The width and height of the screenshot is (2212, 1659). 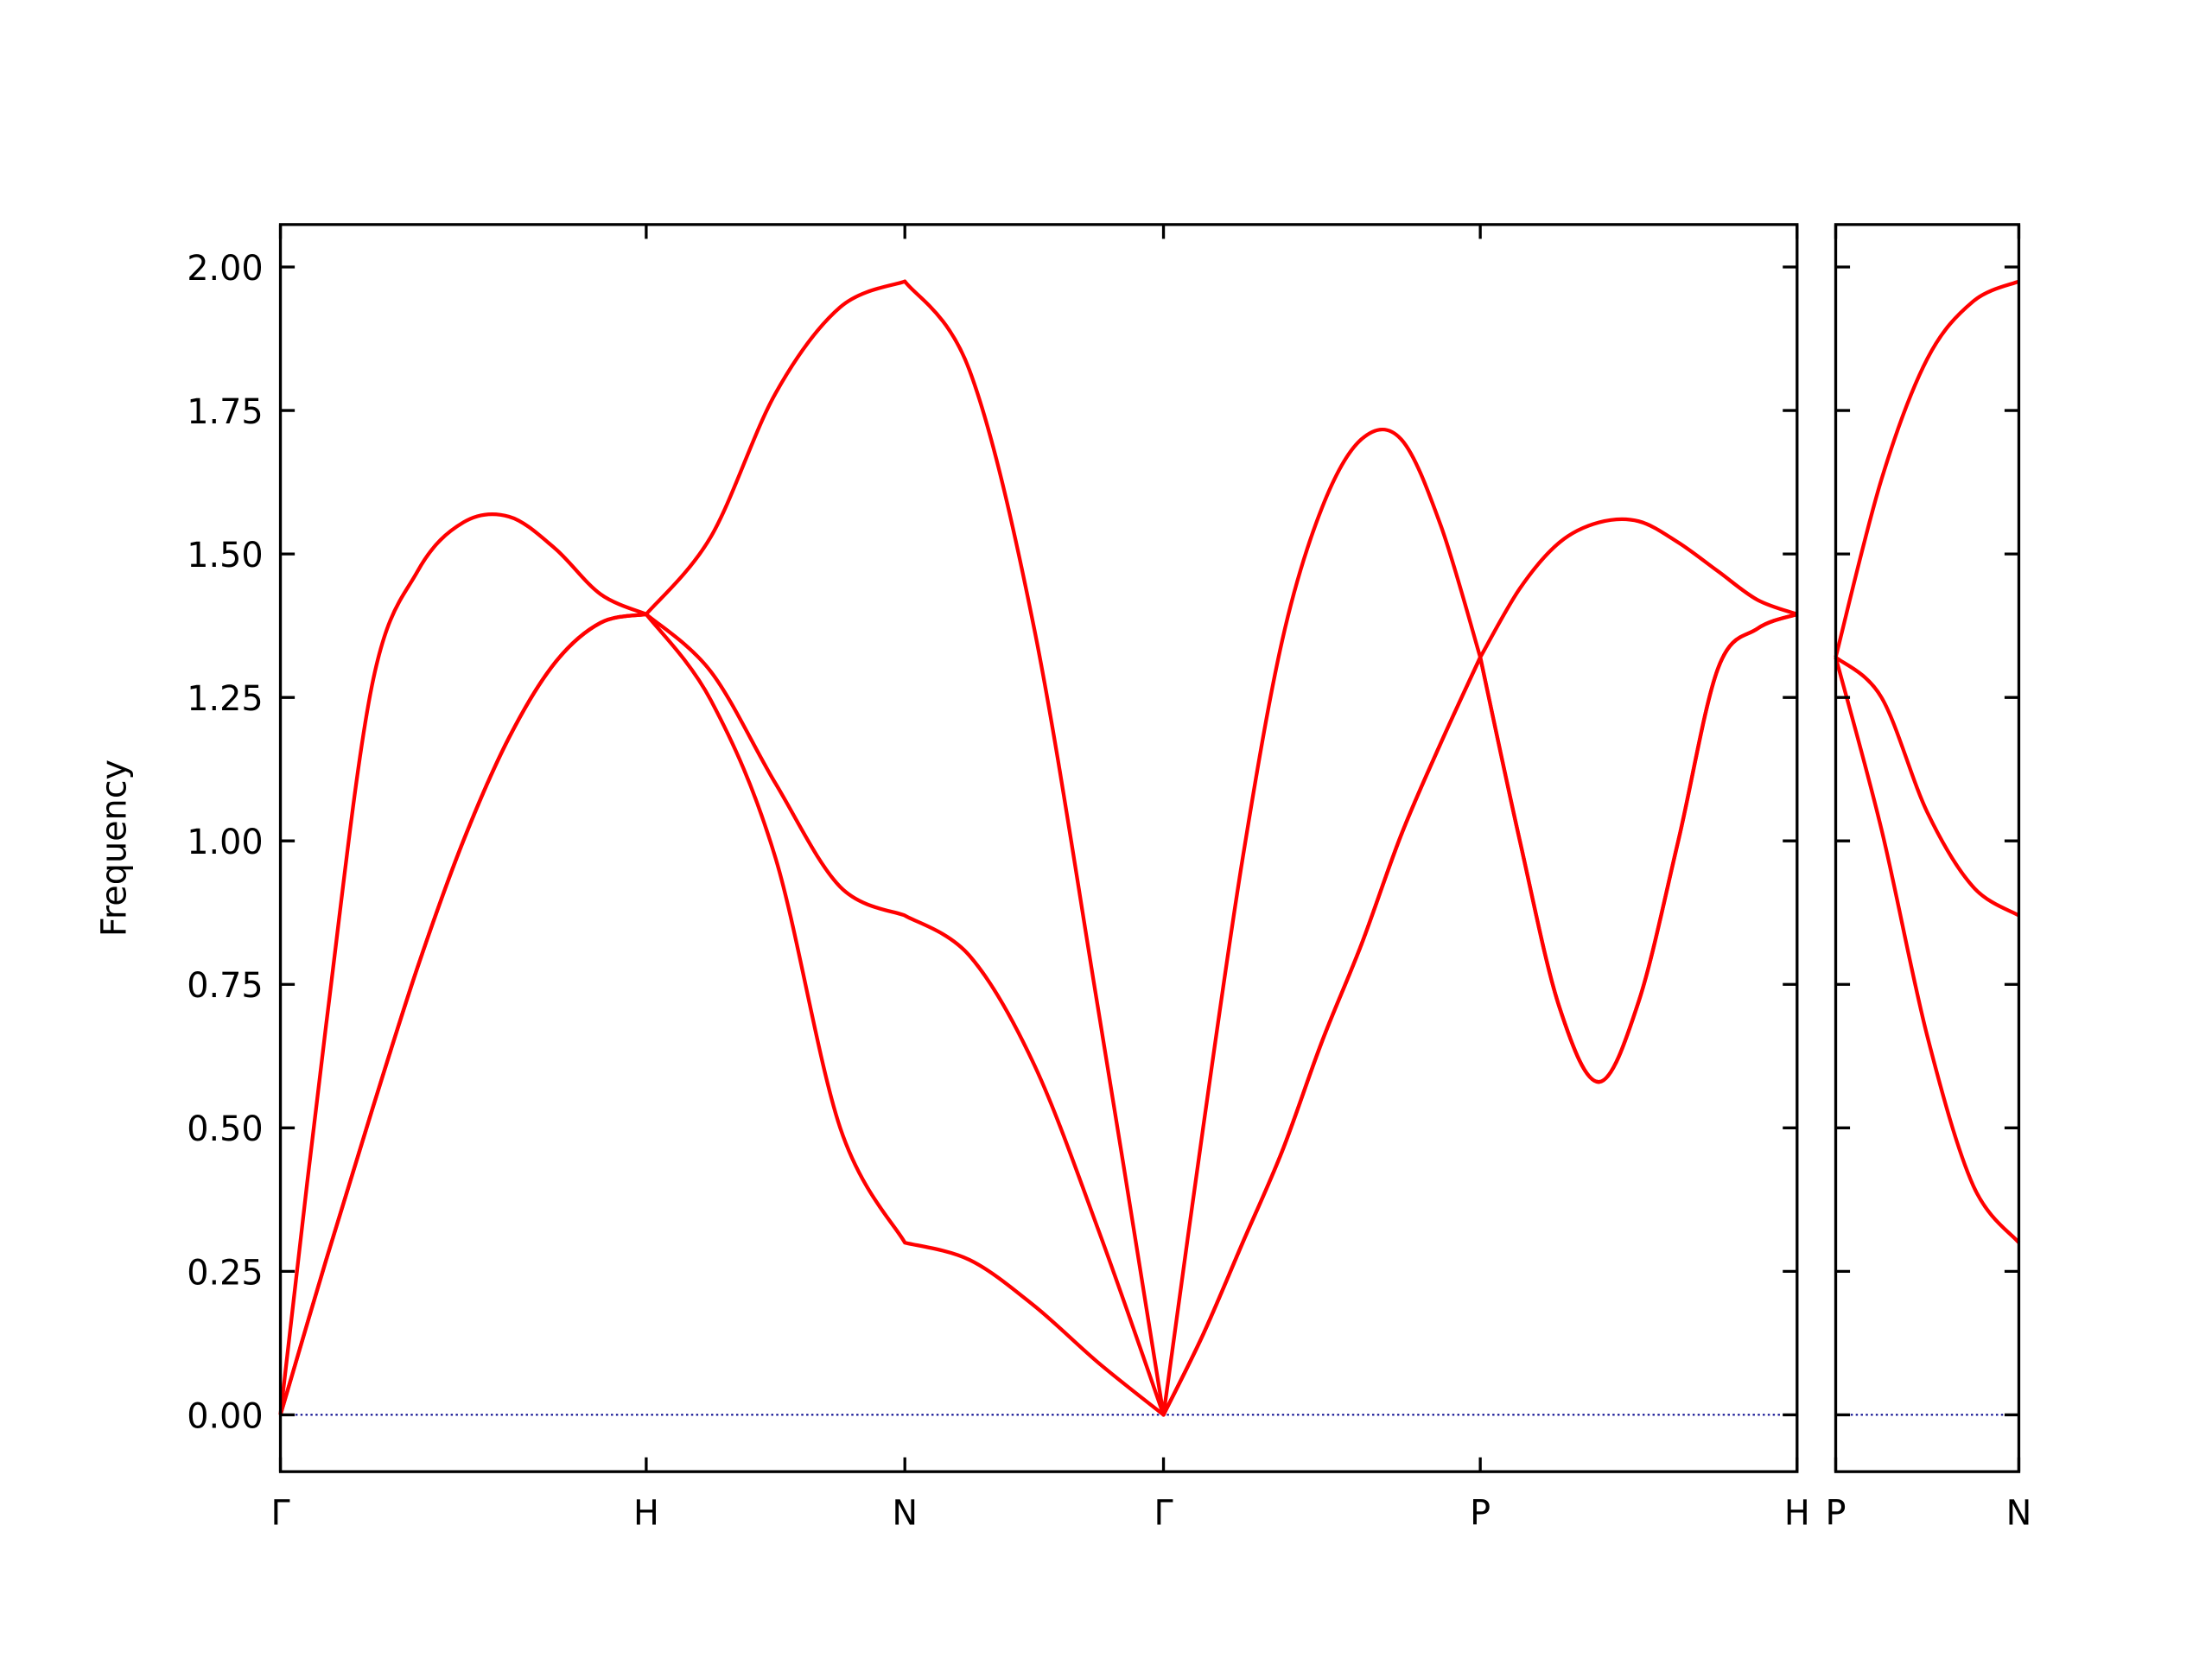 I want to click on y-tick-label: 2.00, so click(x=225, y=269).